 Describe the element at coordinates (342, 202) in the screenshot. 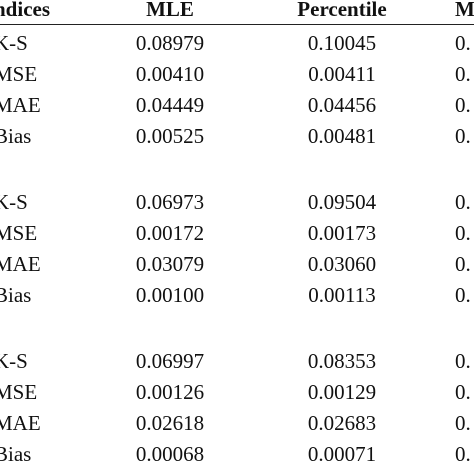

I see `table-cell: 0.09504` at that location.